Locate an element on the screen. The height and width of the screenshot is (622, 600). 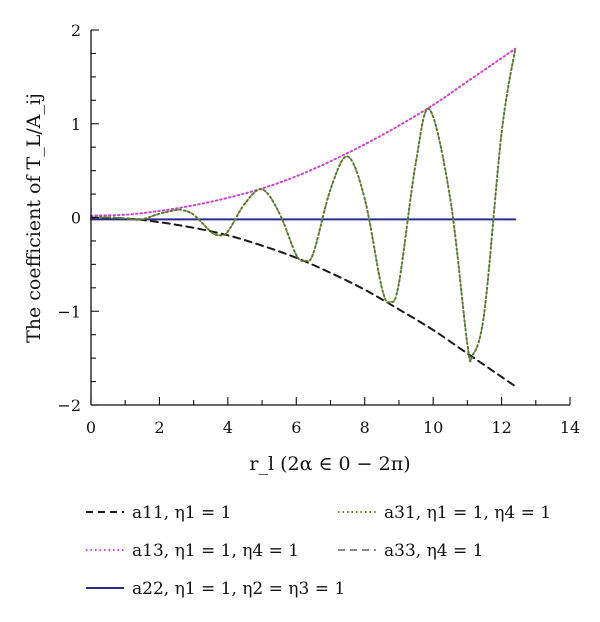
y-tick-label: −2 is located at coordinates (69, 405).